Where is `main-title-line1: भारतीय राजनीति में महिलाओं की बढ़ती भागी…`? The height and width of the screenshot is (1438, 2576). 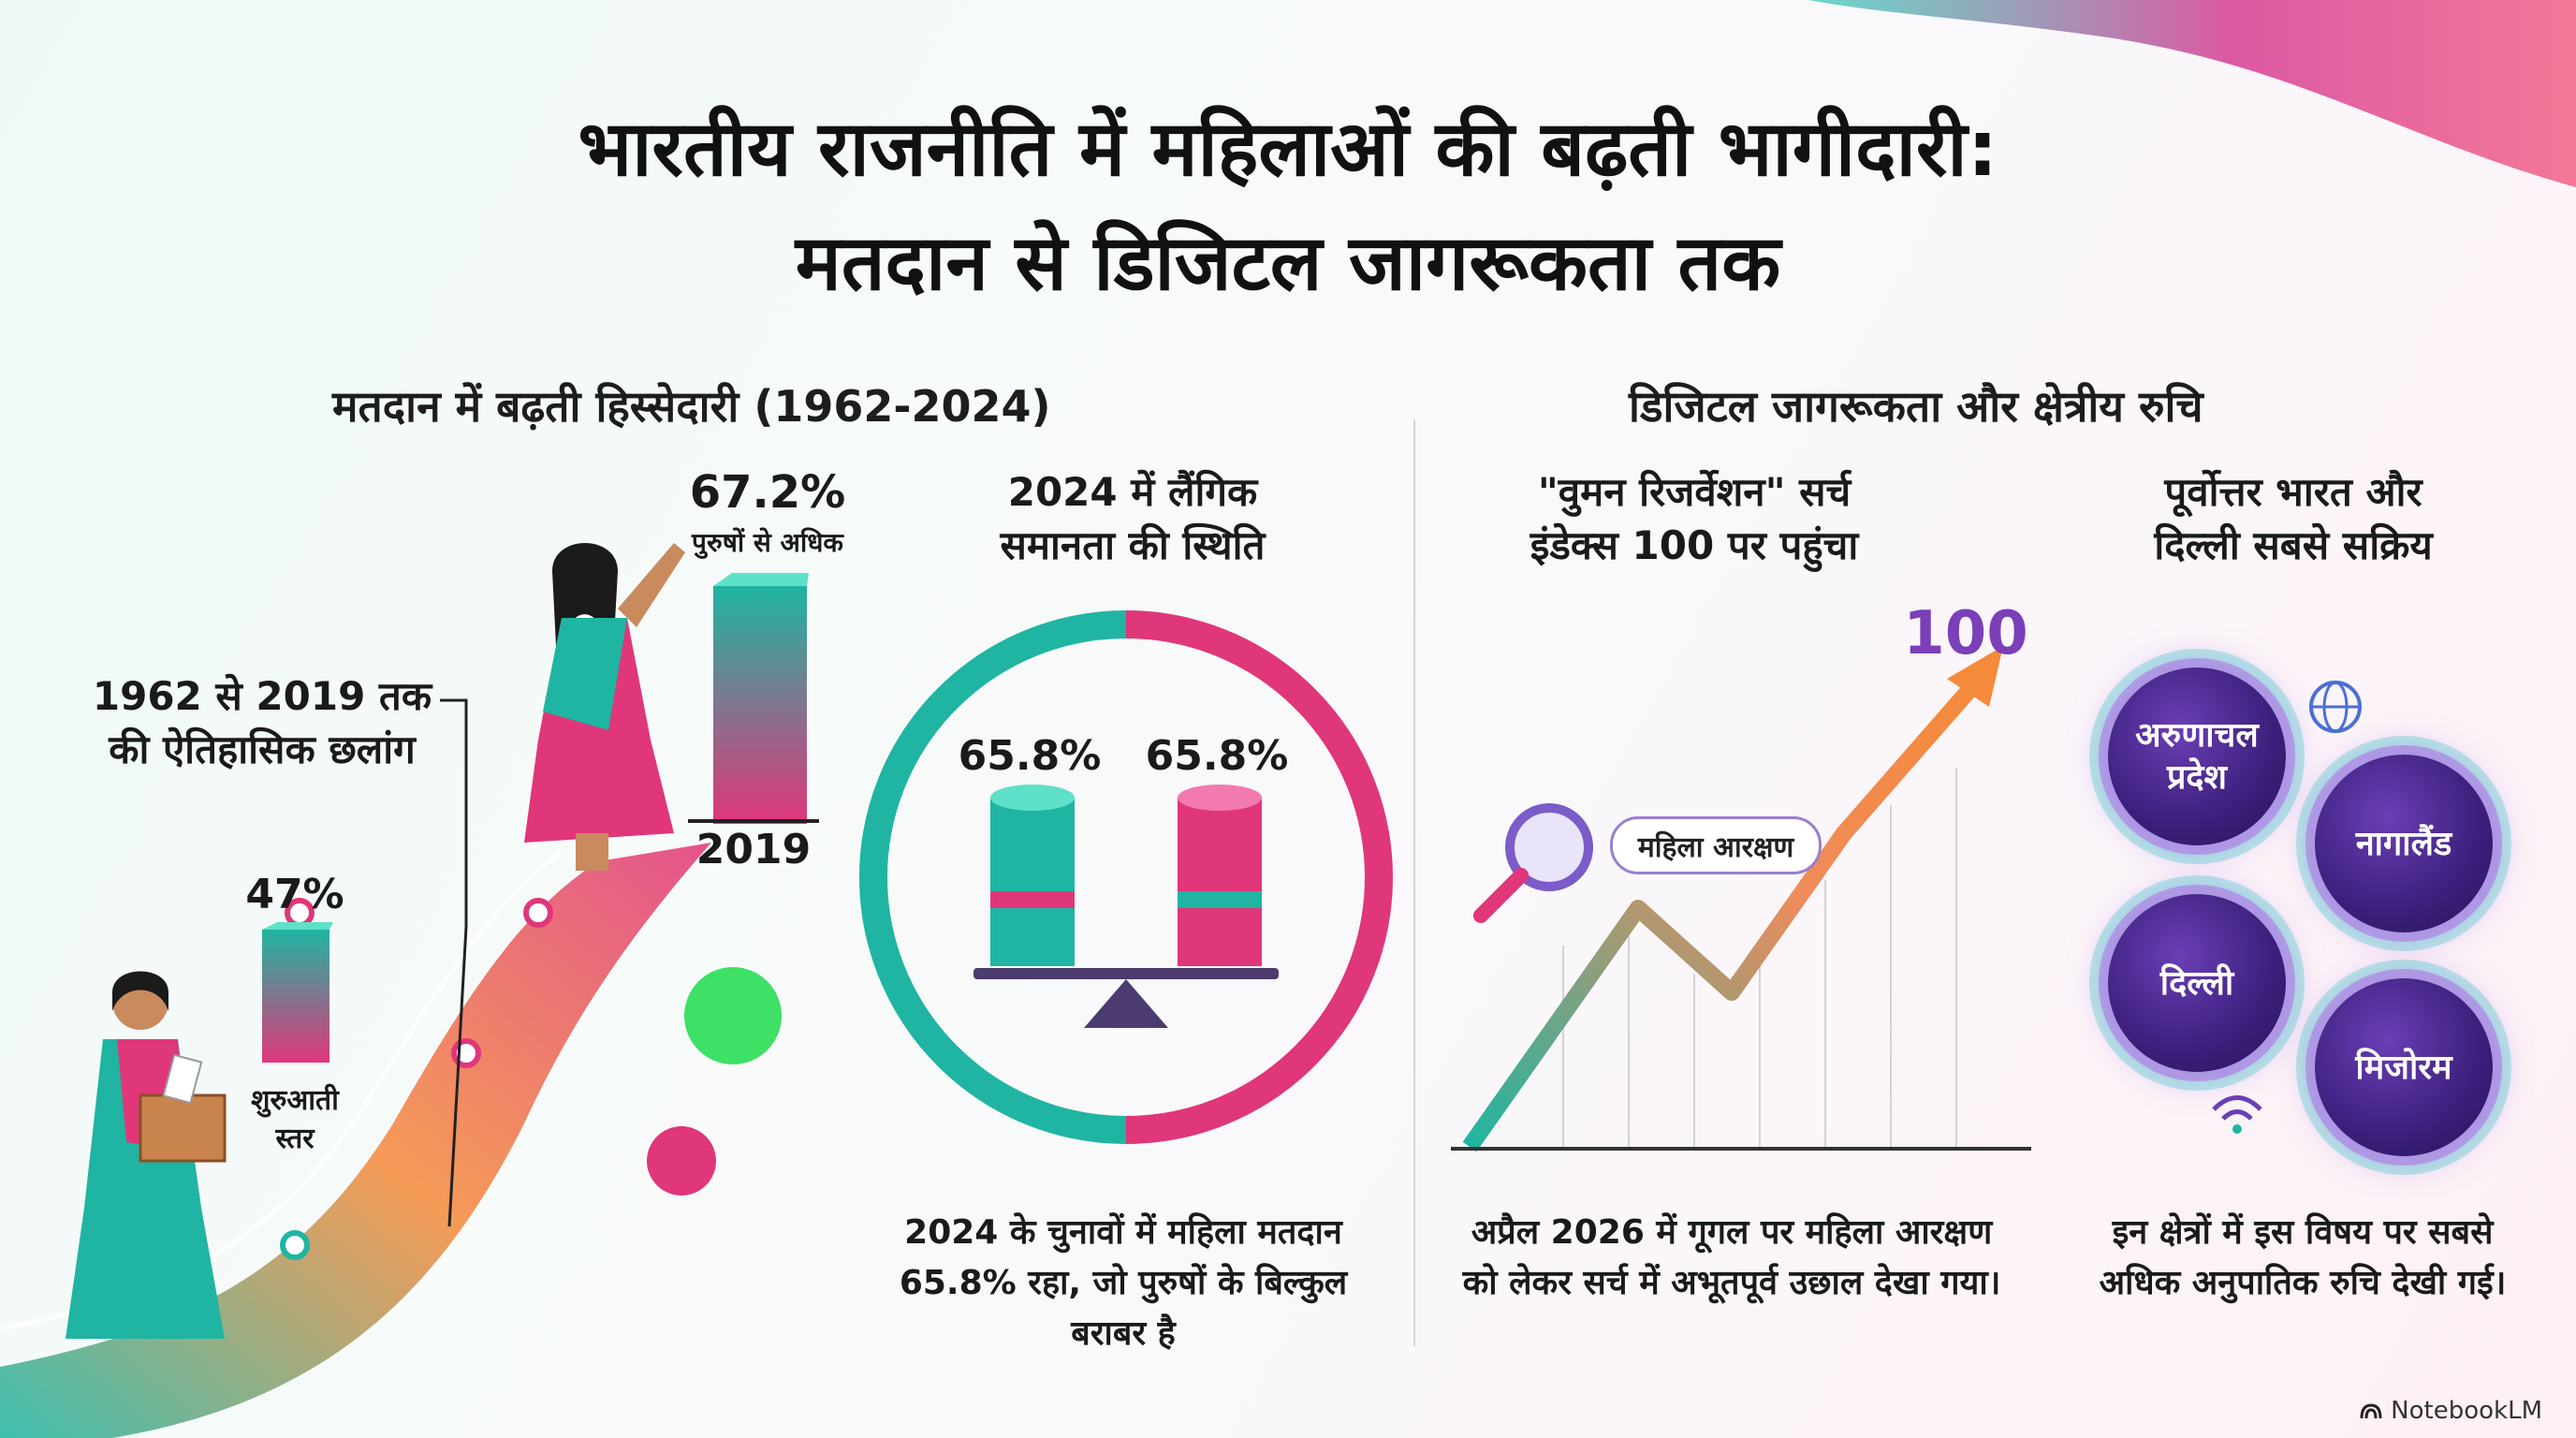 main-title-line1: भारतीय राजनीति में महिलाओं की बढ़ती भागी… is located at coordinates (1288, 149).